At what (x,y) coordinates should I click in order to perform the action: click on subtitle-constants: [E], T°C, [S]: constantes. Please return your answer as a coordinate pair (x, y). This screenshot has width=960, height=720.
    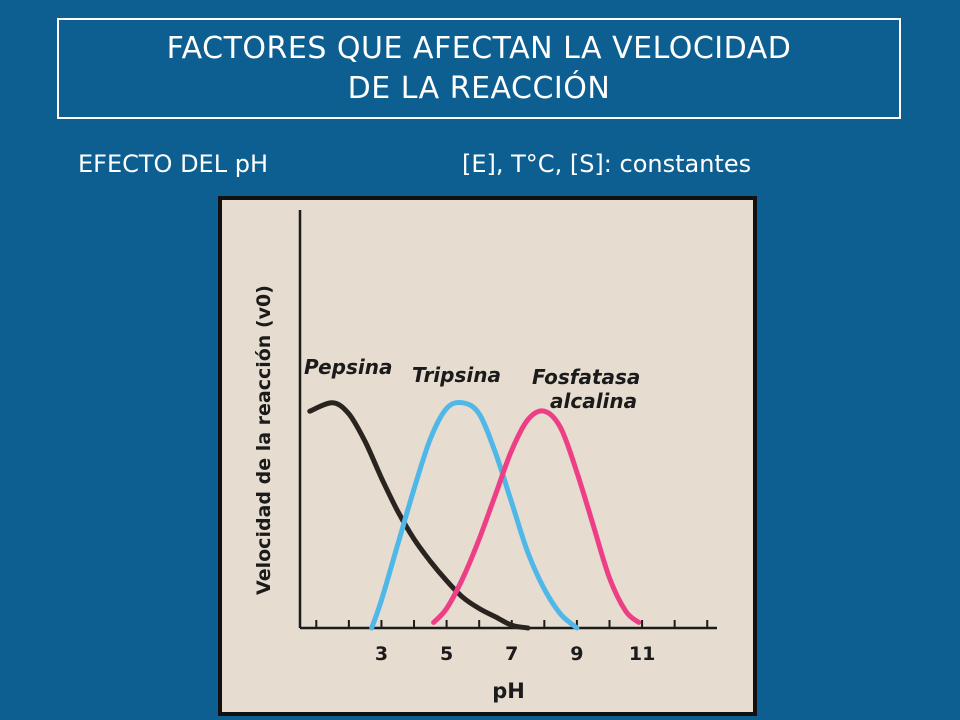
    Looking at the image, I should click on (607, 164).